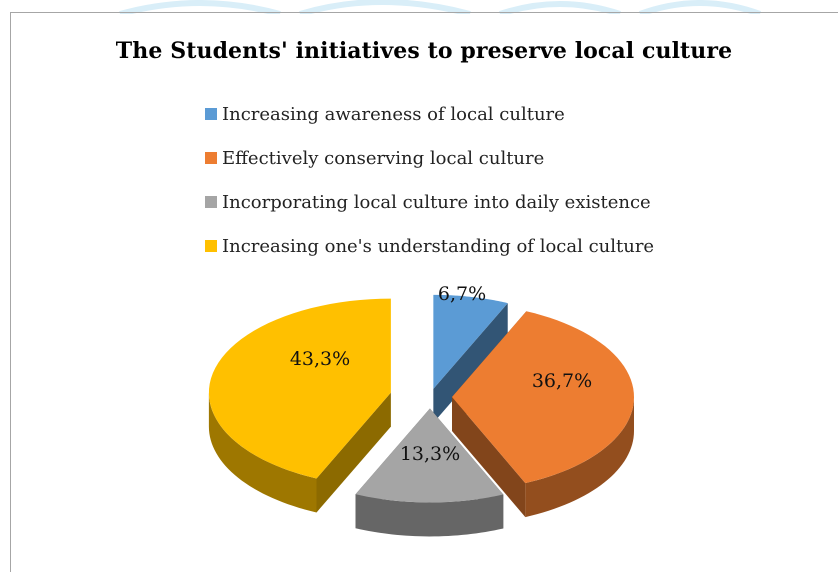 The image size is (838, 572). I want to click on background-watermark-strip, so click(440, 7).